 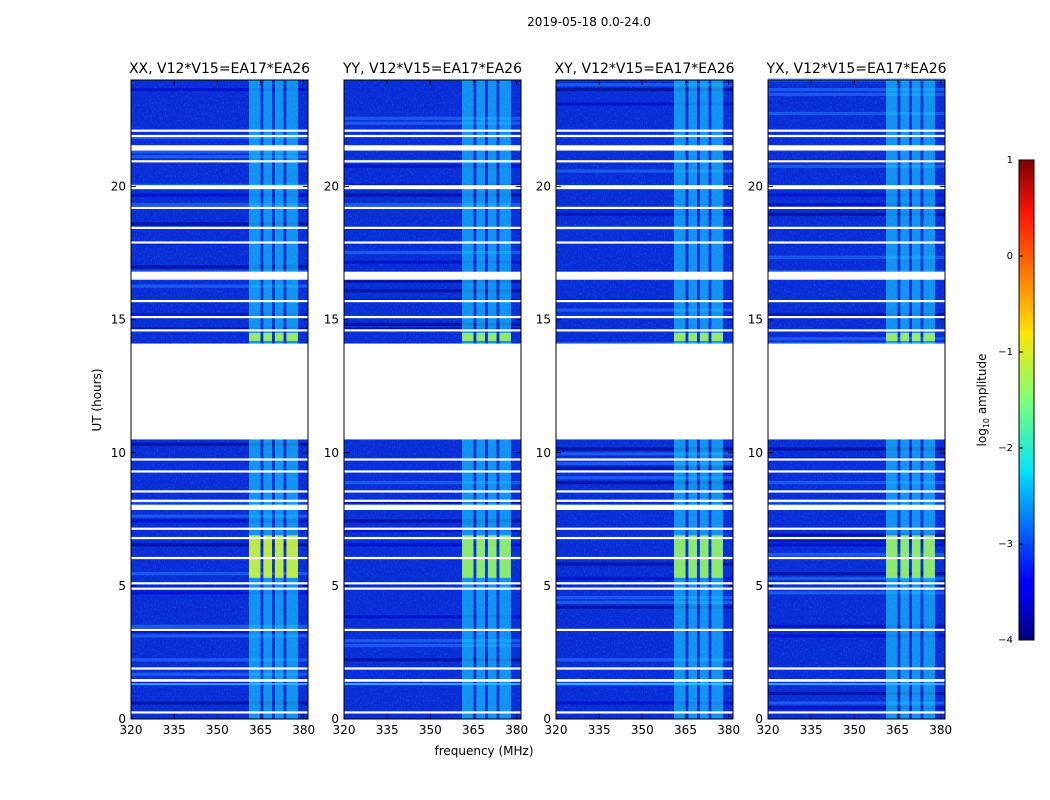 What do you see at coordinates (331, 320) in the screenshot?
I see `y-tick-label: 15` at bounding box center [331, 320].